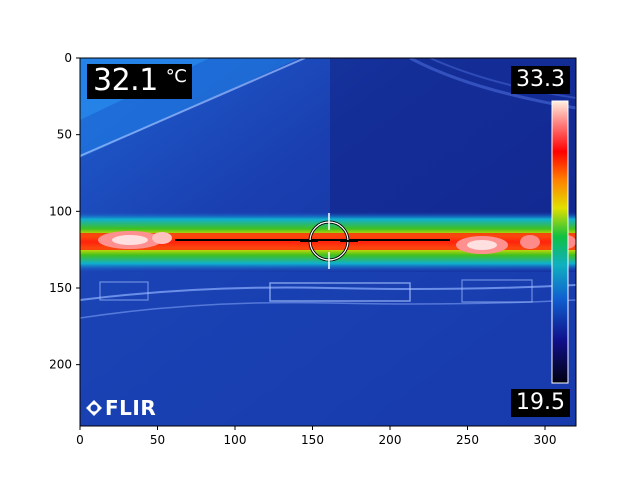  I want to click on temperature-unit: °C, so click(176, 76).